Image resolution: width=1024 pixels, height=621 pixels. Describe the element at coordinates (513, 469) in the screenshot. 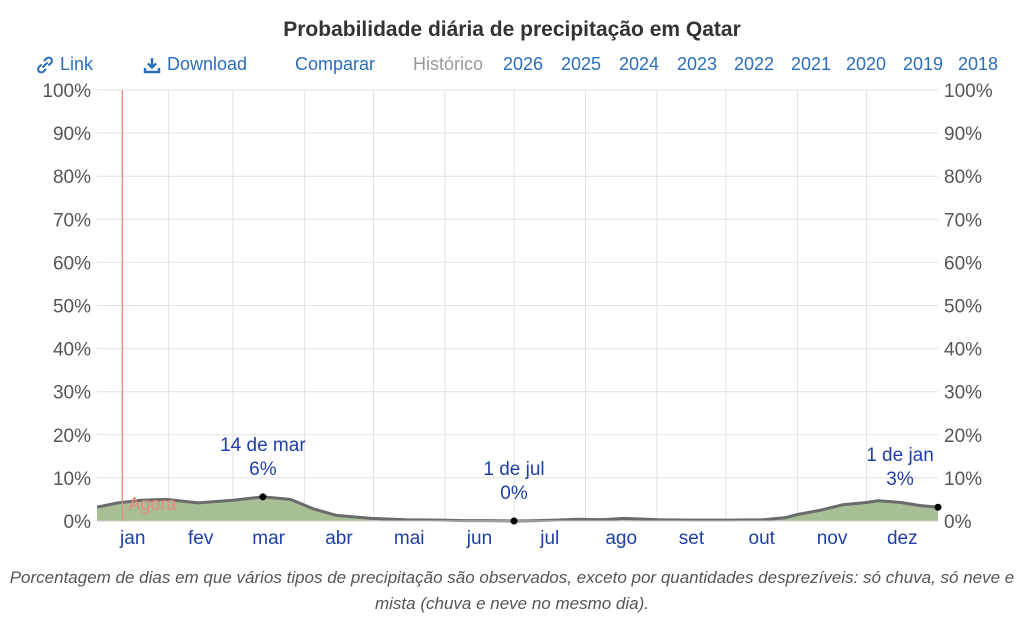

I see `annotation-date-label: 1 de jul` at that location.